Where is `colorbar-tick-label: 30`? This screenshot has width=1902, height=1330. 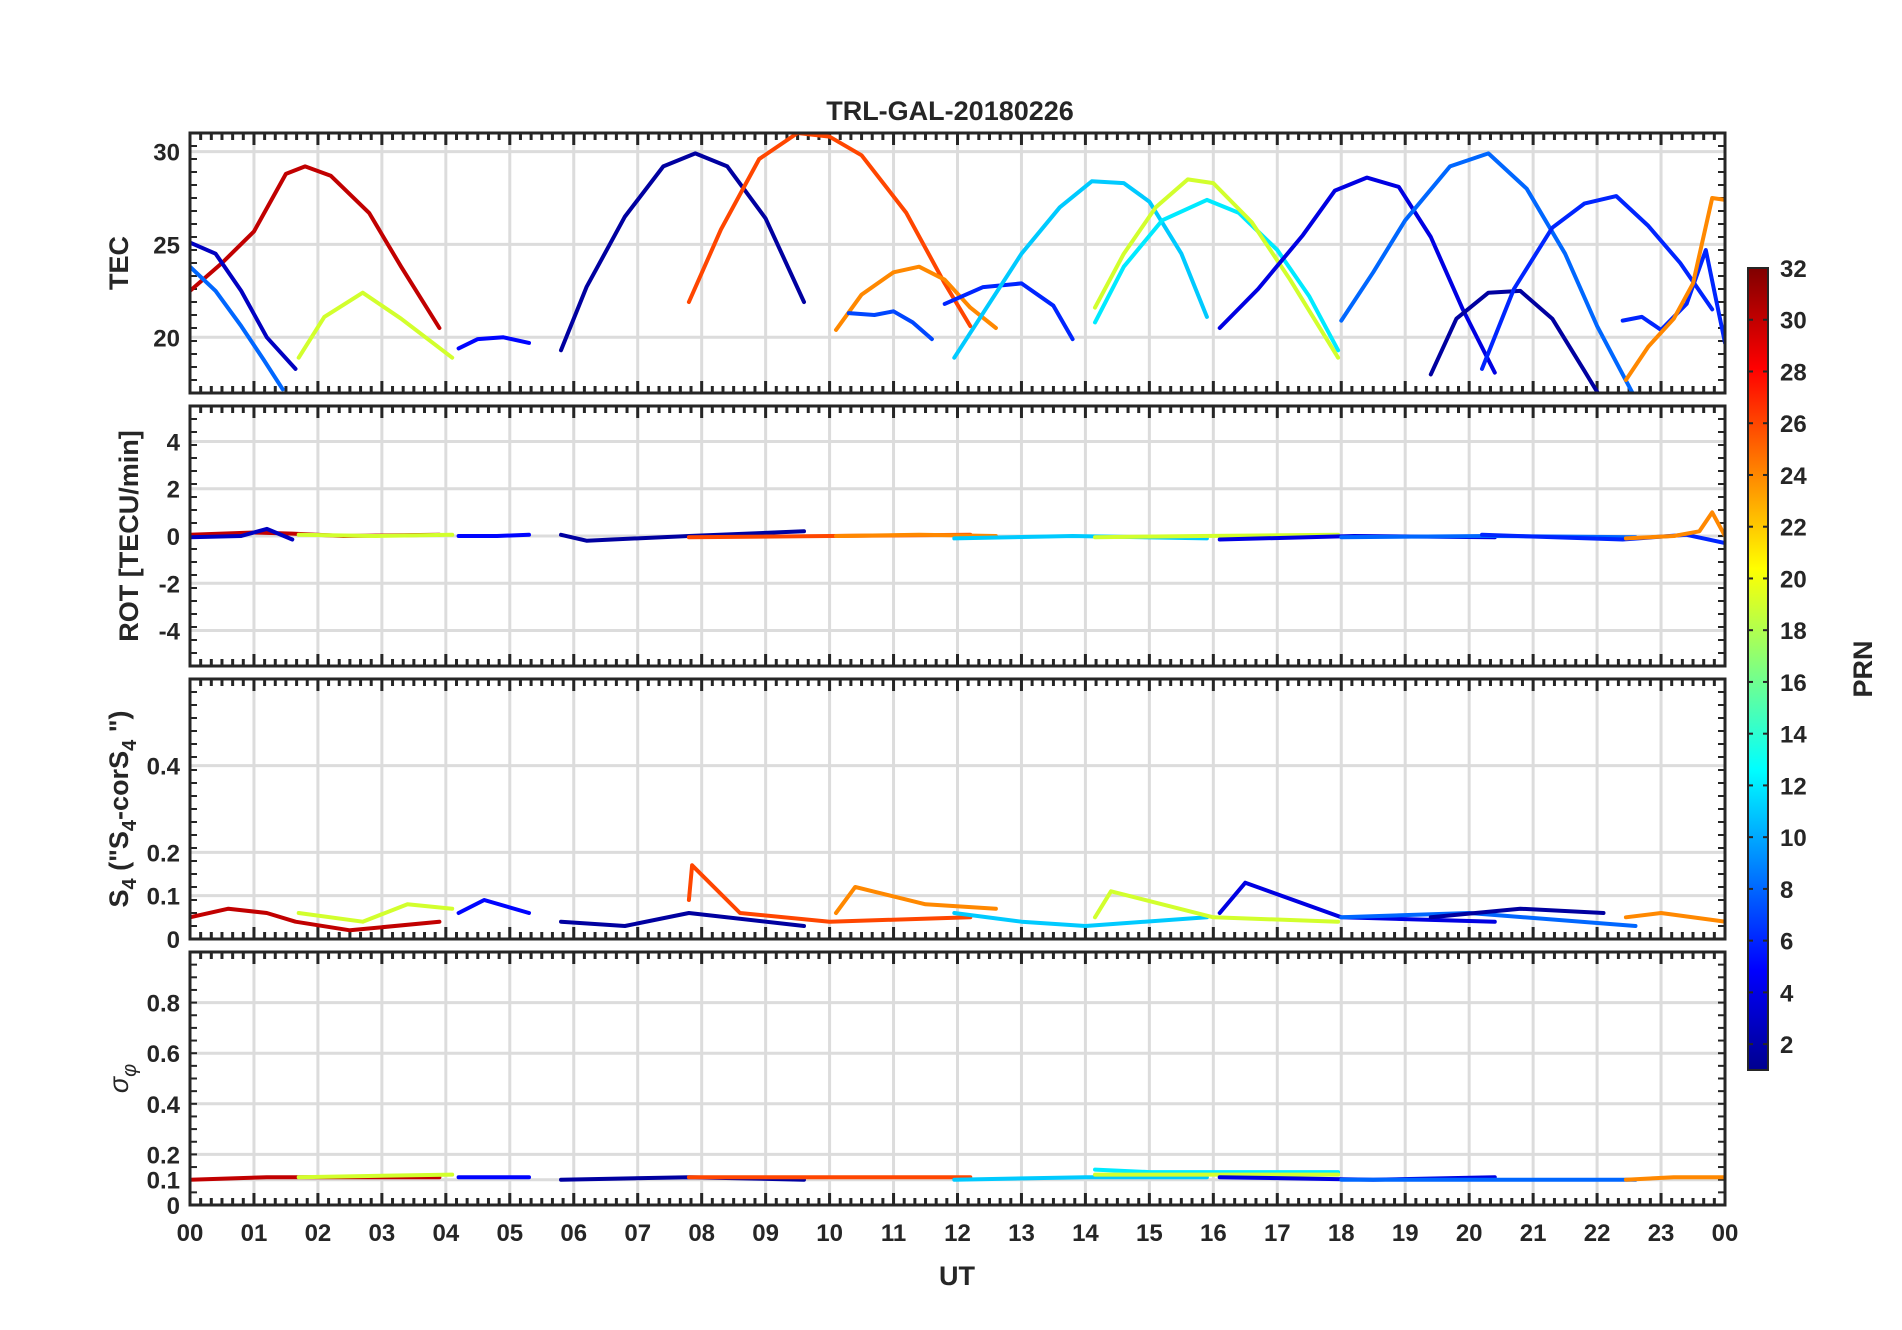 colorbar-tick-label: 30 is located at coordinates (1793, 321).